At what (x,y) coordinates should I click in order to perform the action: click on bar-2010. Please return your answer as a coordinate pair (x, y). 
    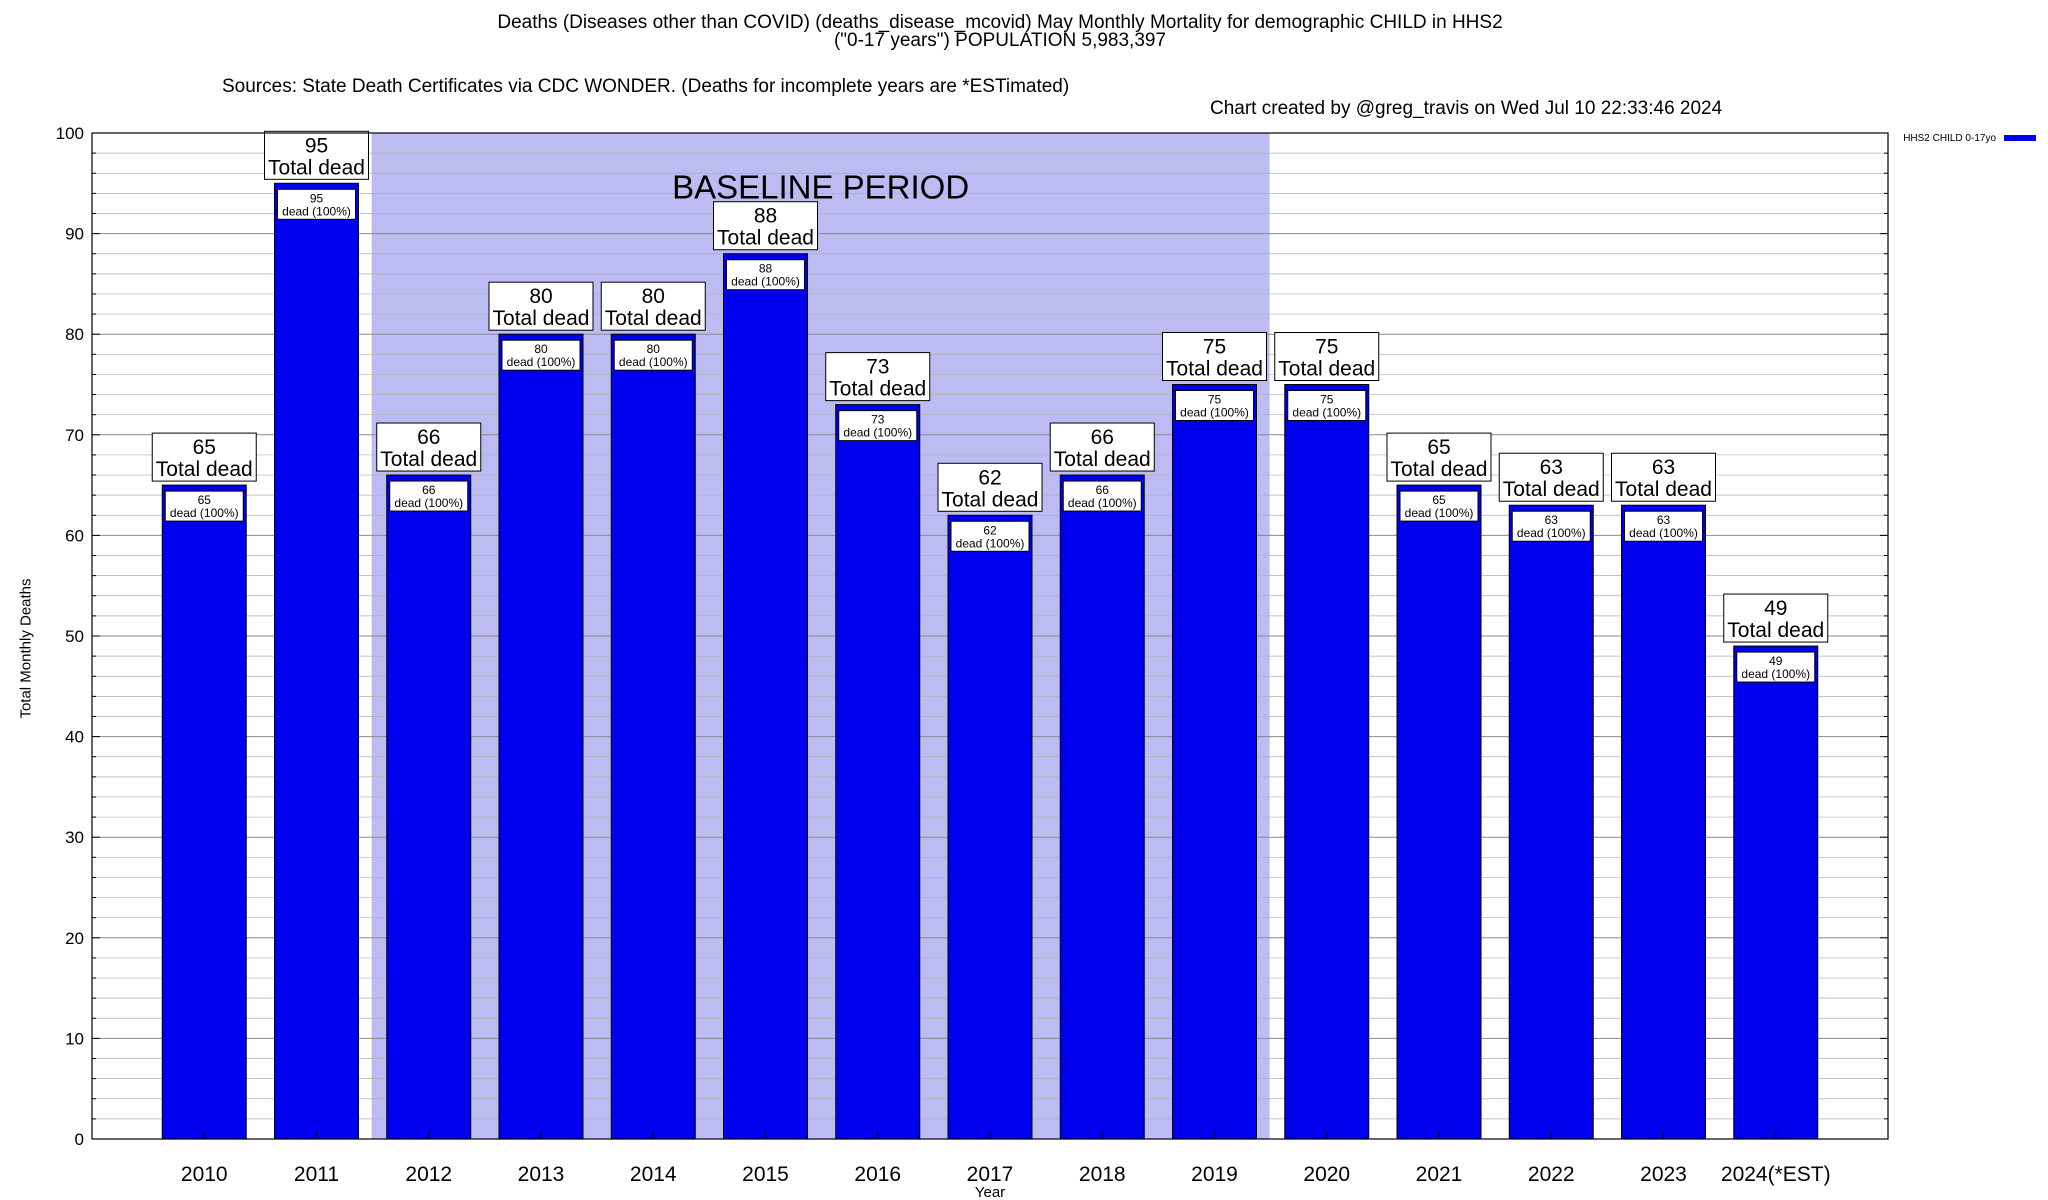
    Looking at the image, I should click on (204, 812).